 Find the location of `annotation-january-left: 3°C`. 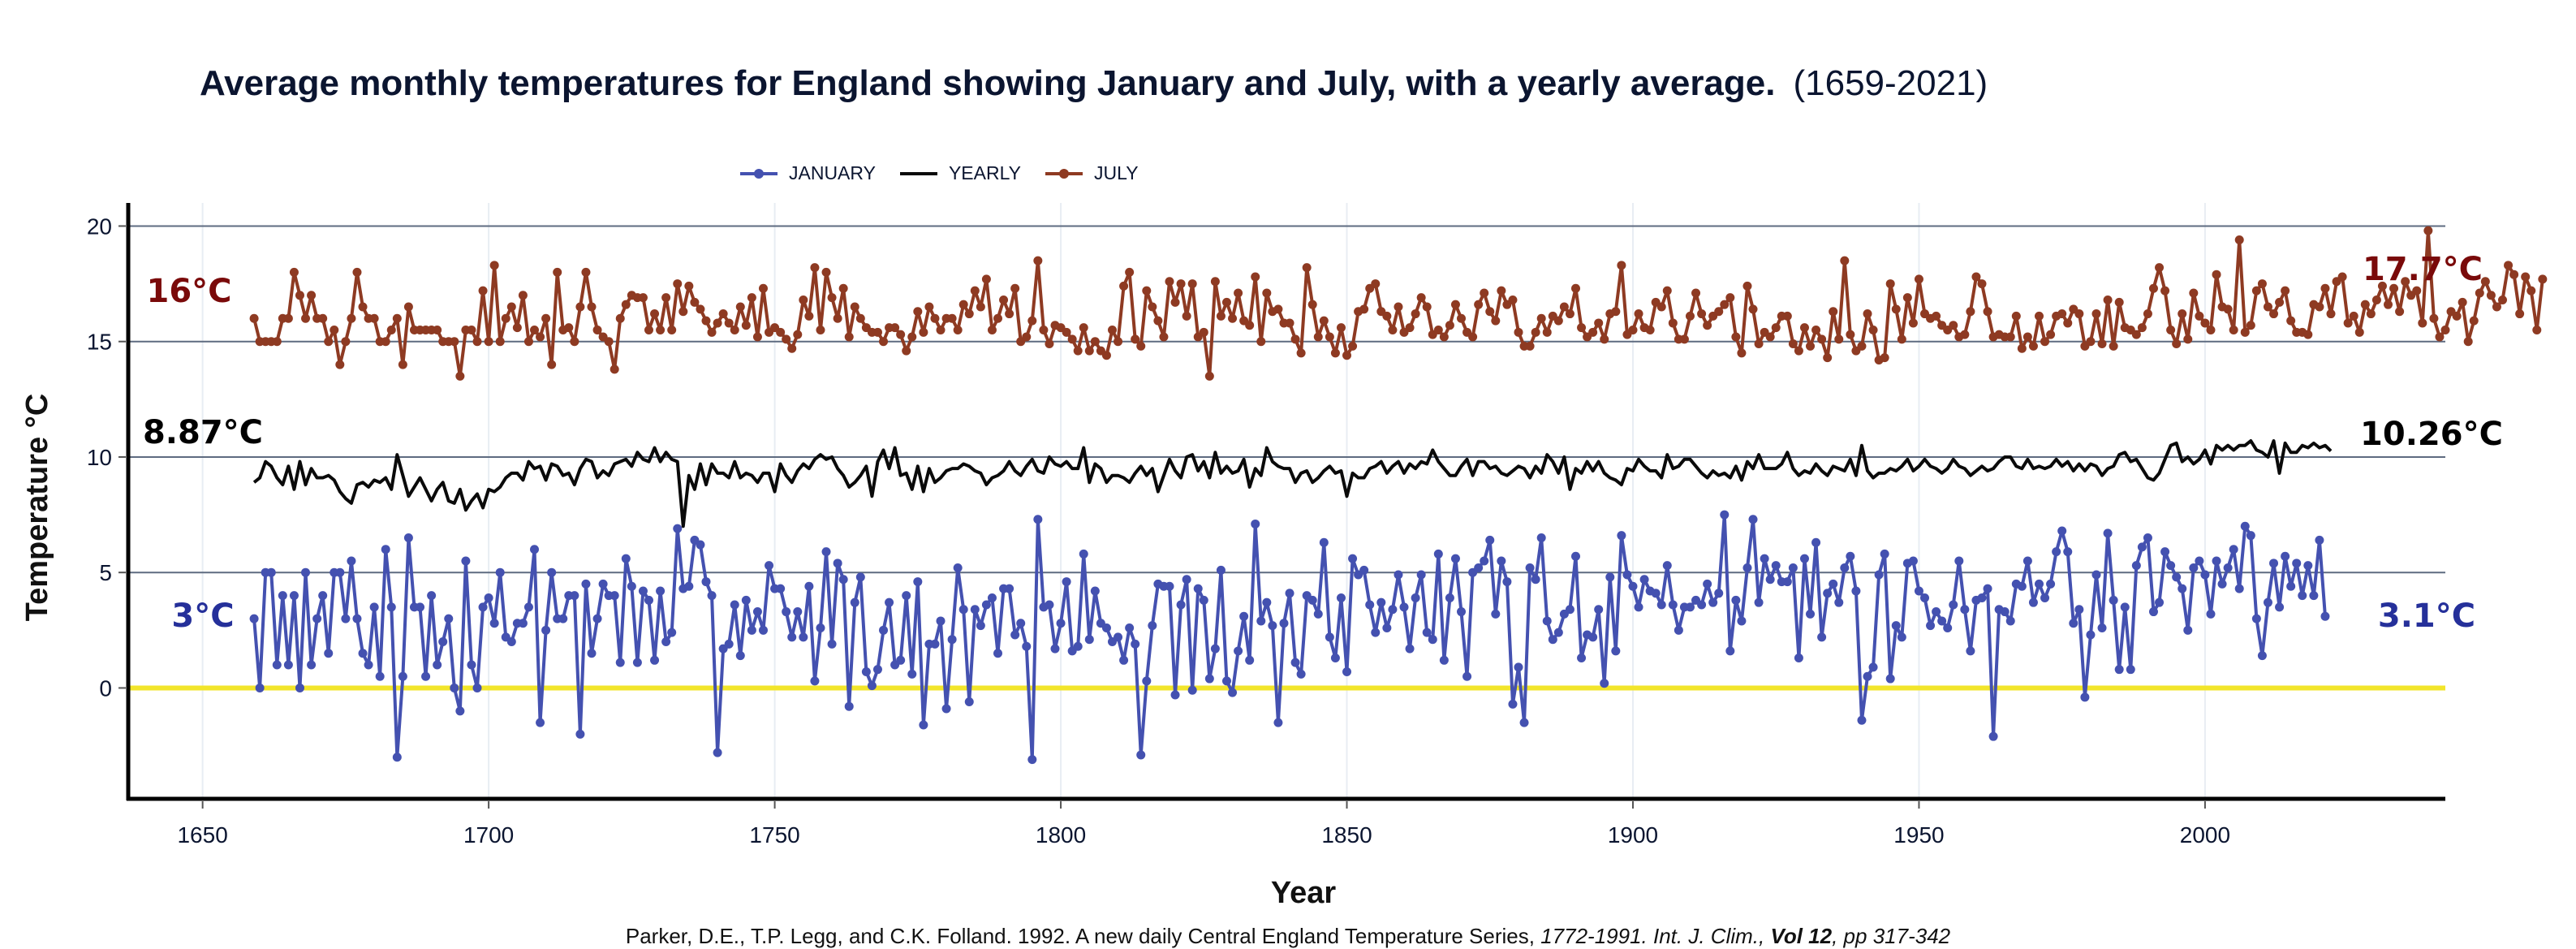

annotation-january-left: 3°C is located at coordinates (203, 616).